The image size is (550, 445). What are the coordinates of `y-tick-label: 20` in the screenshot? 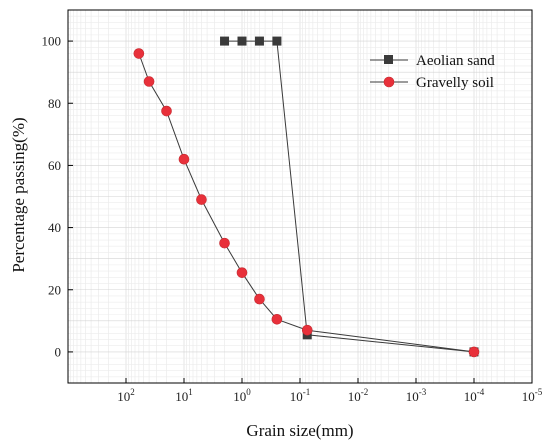 It's located at (54, 289).